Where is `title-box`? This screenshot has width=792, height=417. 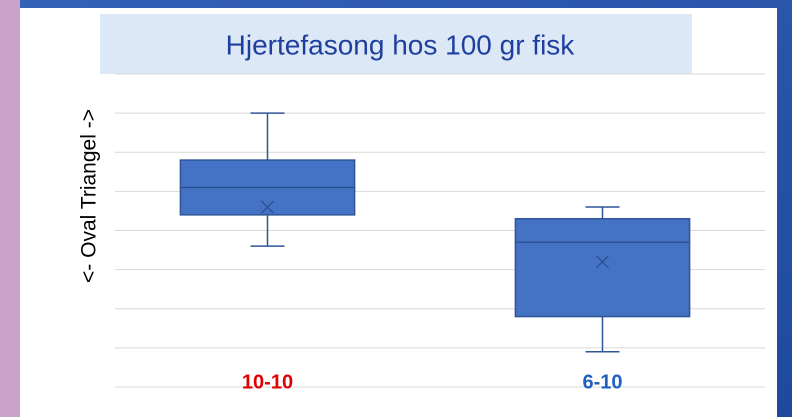
title-box is located at coordinates (396, 44).